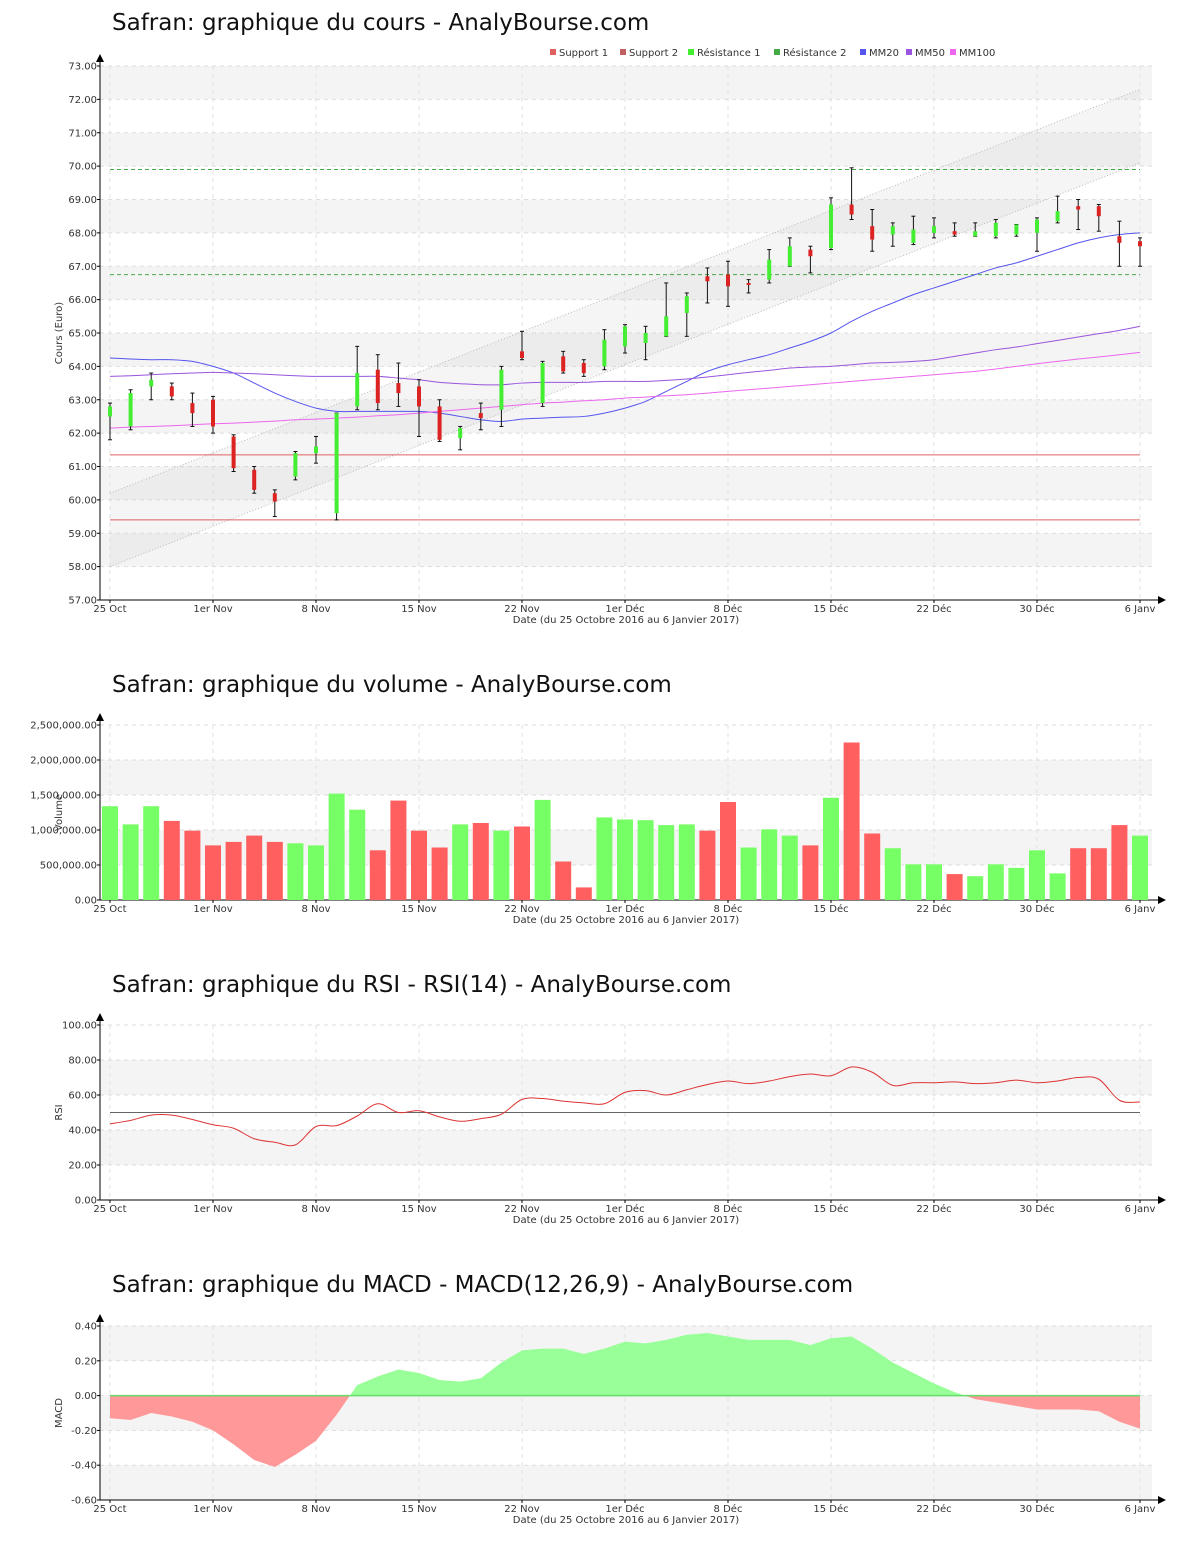 This screenshot has width=1200, height=1550. Describe the element at coordinates (82, 233) in the screenshot. I see `y-tick-label: 68.00` at that location.